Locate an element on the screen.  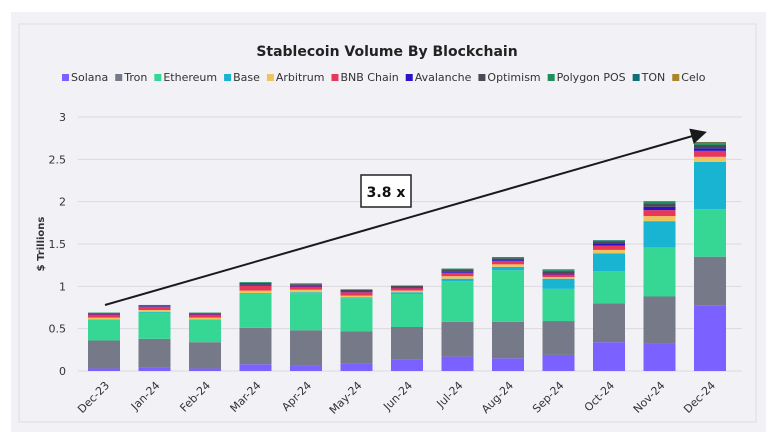
legend-item: BNB Chain is located at coordinates (369, 77).